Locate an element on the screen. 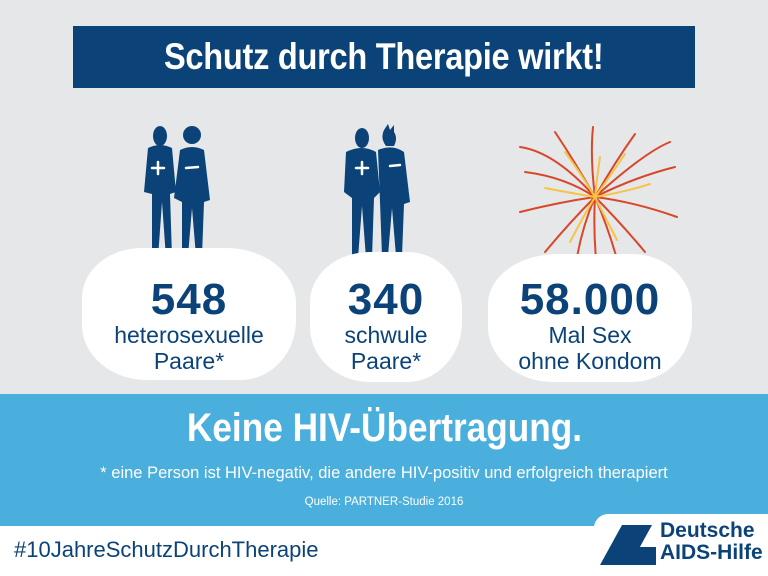  stat-number: 58.000 is located at coordinates (590, 299).